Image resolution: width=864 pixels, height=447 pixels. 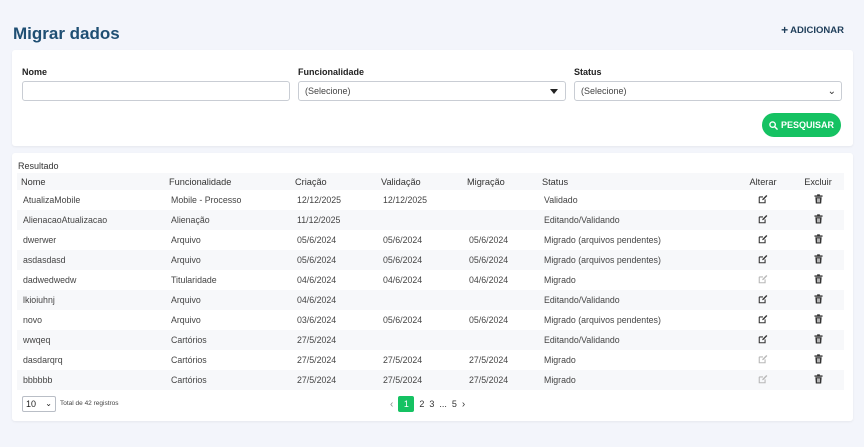 What do you see at coordinates (334, 220) in the screenshot?
I see `cell-criacao: 11/12/2025` at bounding box center [334, 220].